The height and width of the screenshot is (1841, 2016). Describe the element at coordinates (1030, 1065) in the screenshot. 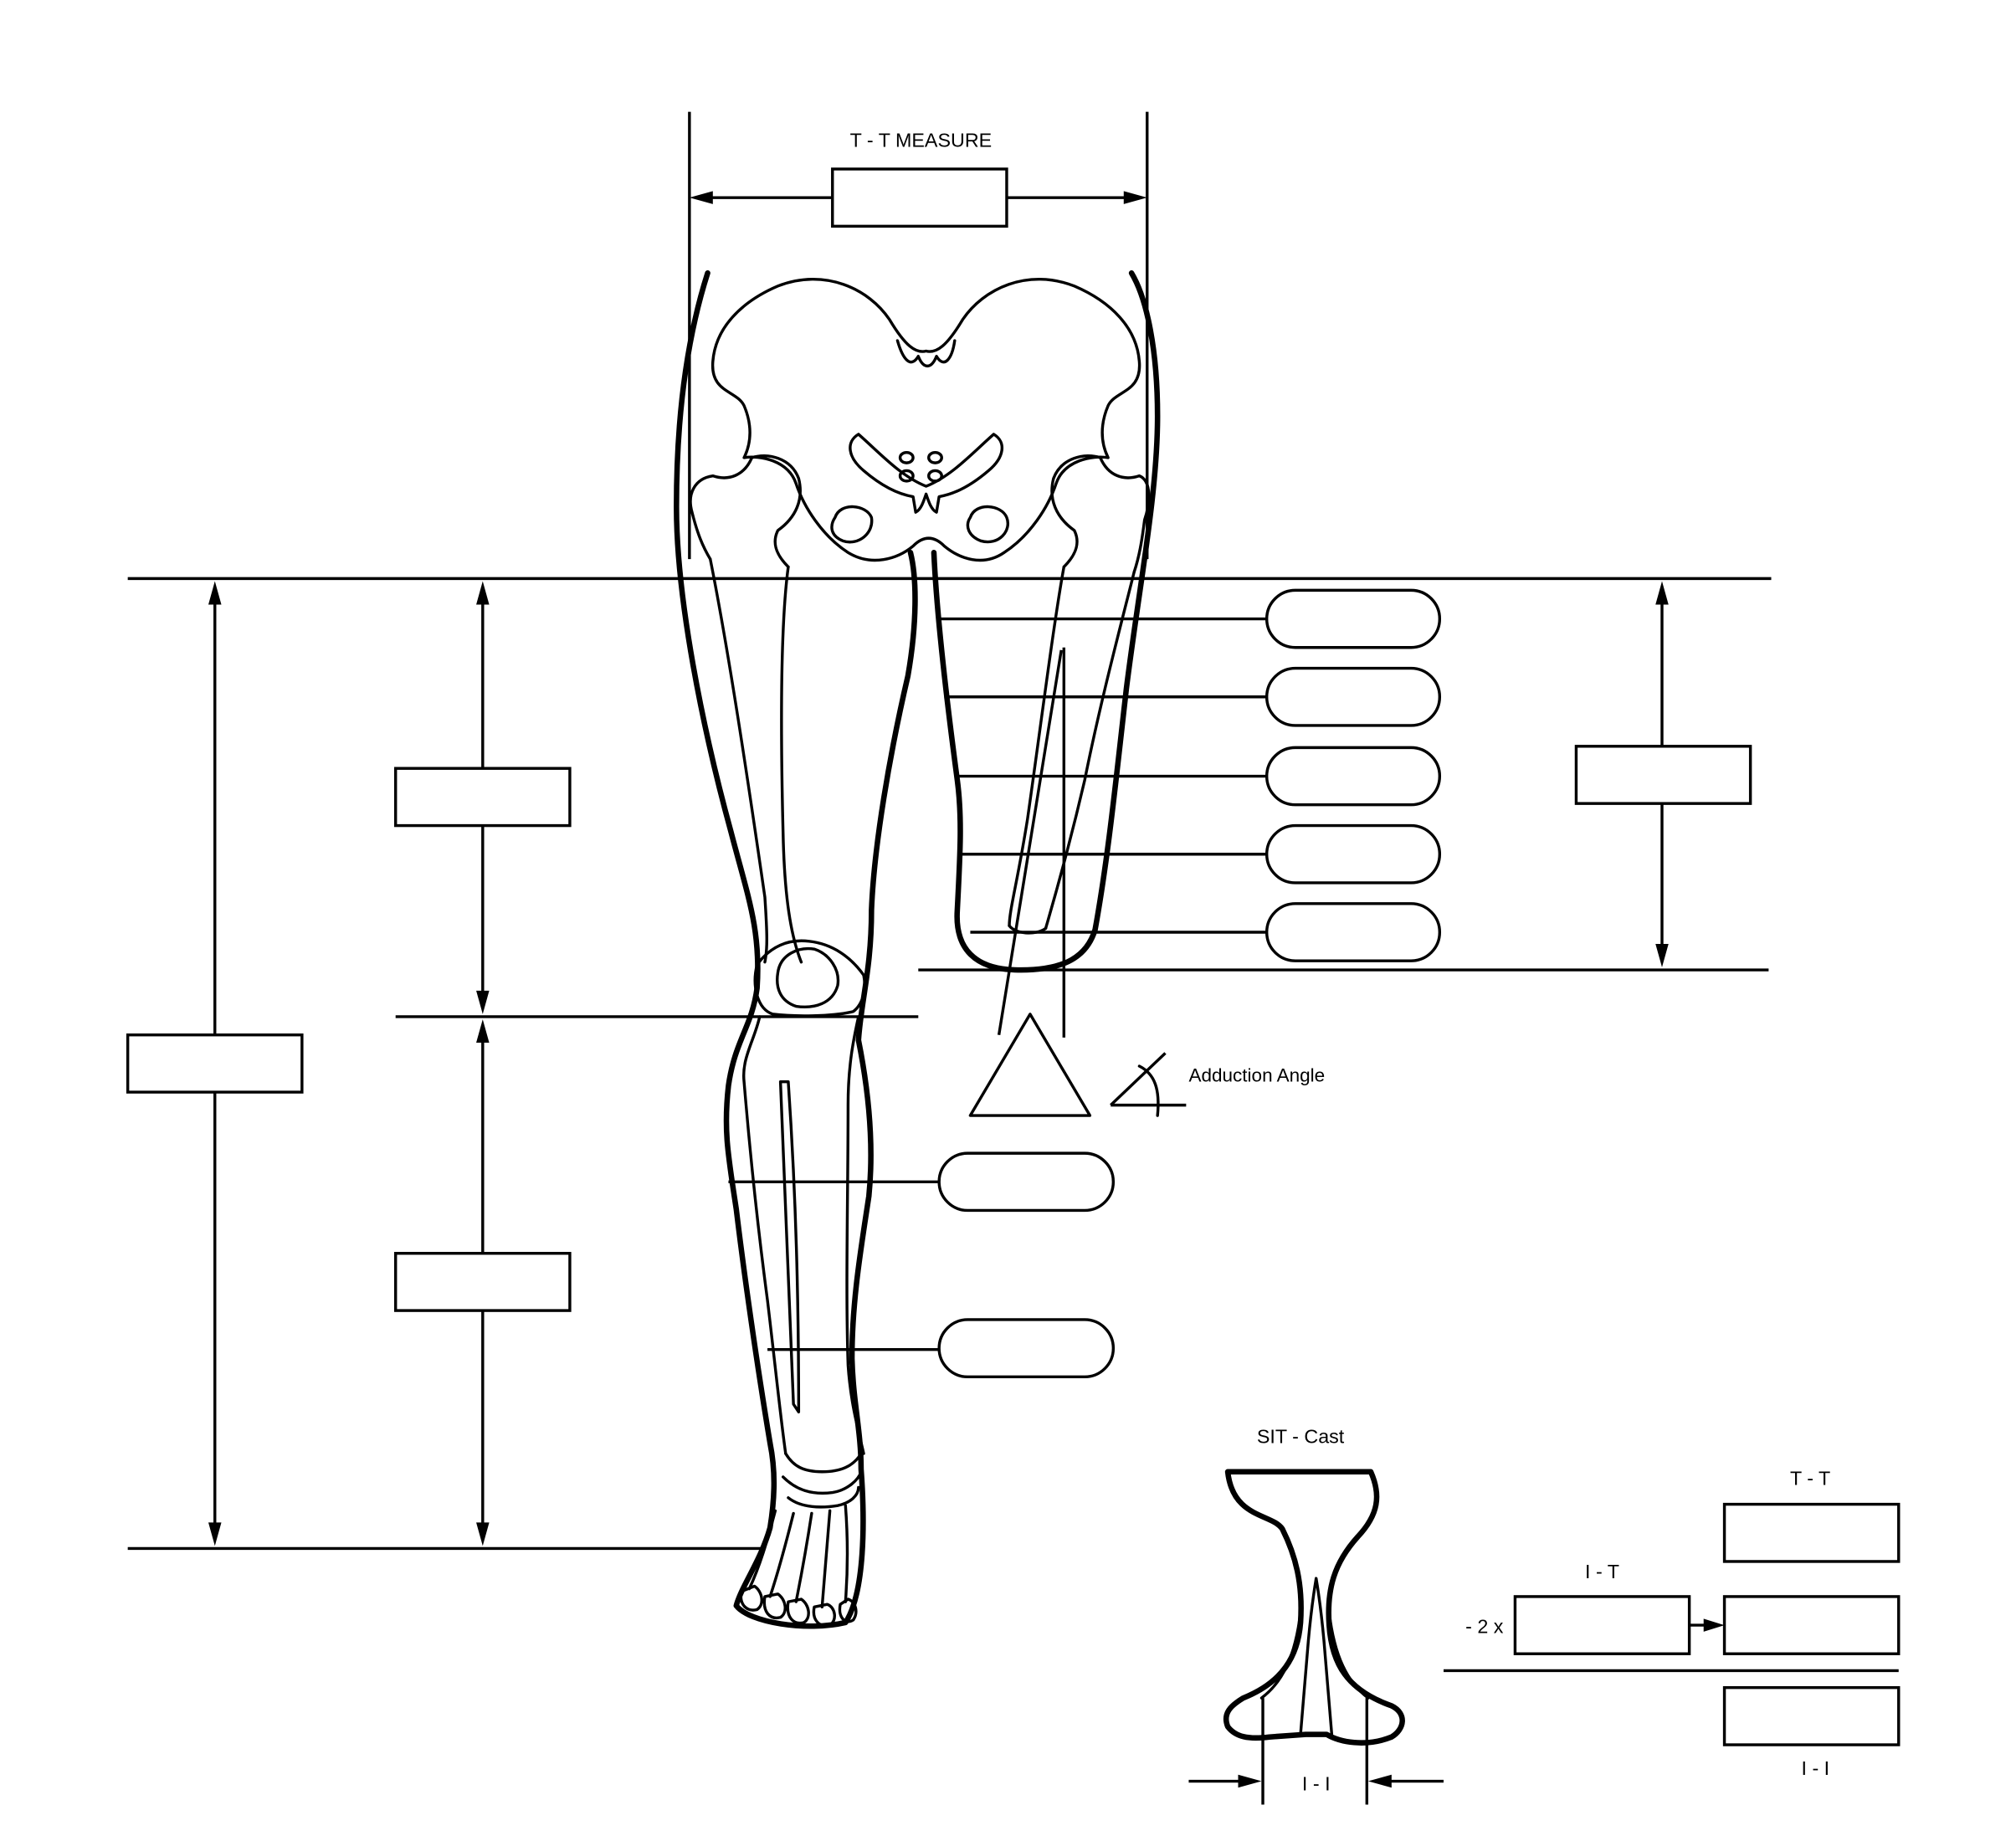

I see `triangle-icon` at that location.